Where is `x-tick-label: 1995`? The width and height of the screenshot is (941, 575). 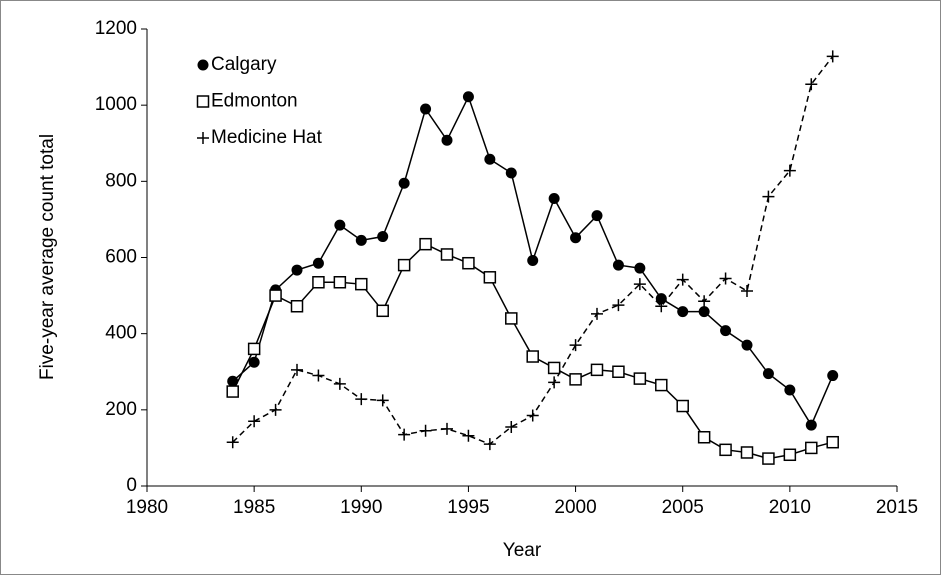
x-tick-label: 1995 is located at coordinates (468, 507).